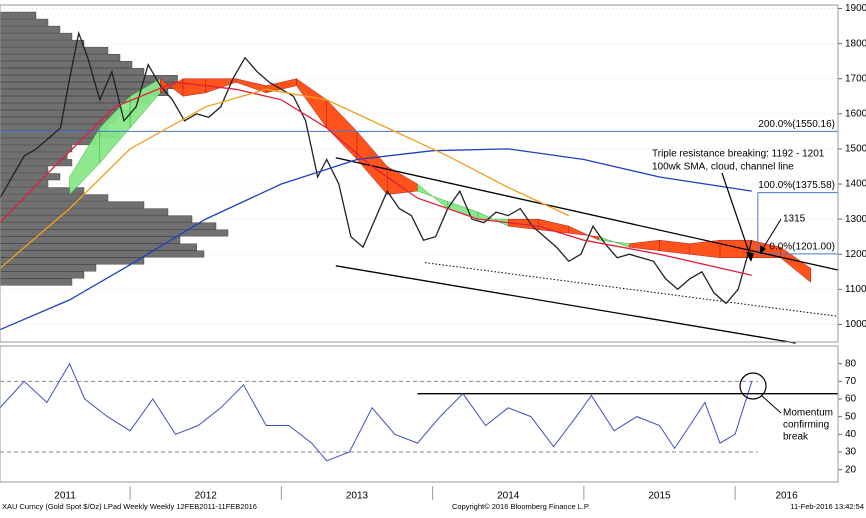 Image resolution: width=866 pixels, height=518 pixels. Describe the element at coordinates (796, 124) in the screenshot. I see `fib-label: 200.0%(1550.16)` at that location.